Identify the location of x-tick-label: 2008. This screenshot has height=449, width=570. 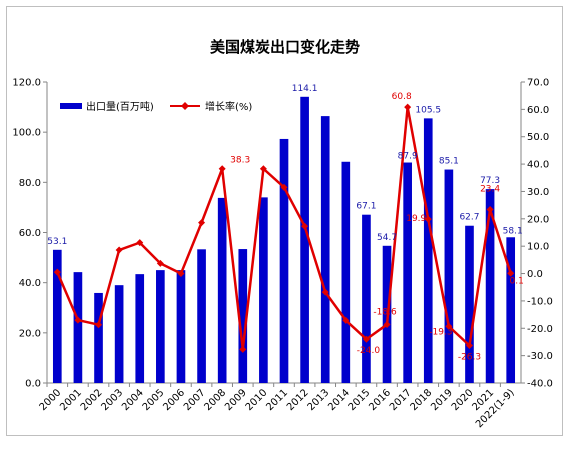
(216, 400).